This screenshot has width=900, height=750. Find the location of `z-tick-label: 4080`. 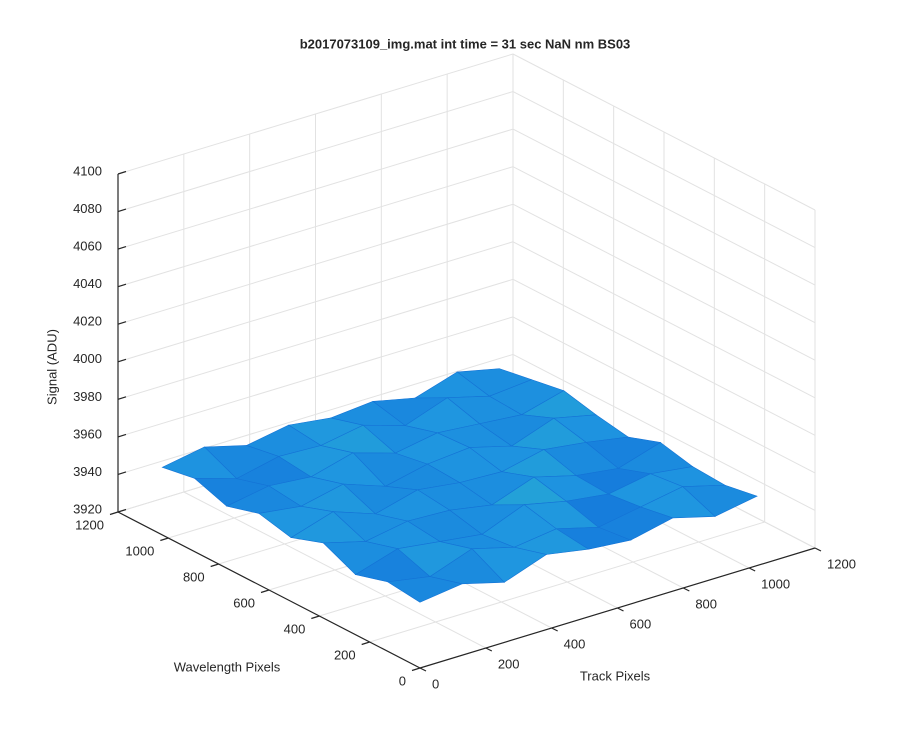

z-tick-label: 4080 is located at coordinates (87, 208).